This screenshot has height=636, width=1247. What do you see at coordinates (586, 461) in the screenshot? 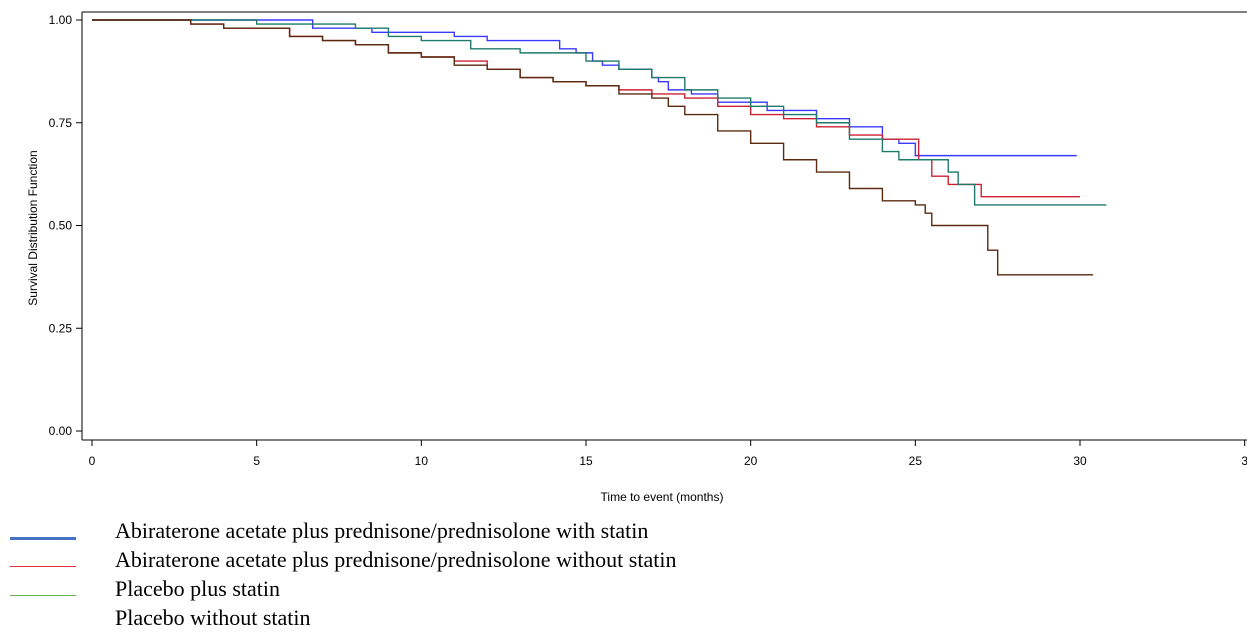
I see `x-tick-label: 15` at bounding box center [586, 461].